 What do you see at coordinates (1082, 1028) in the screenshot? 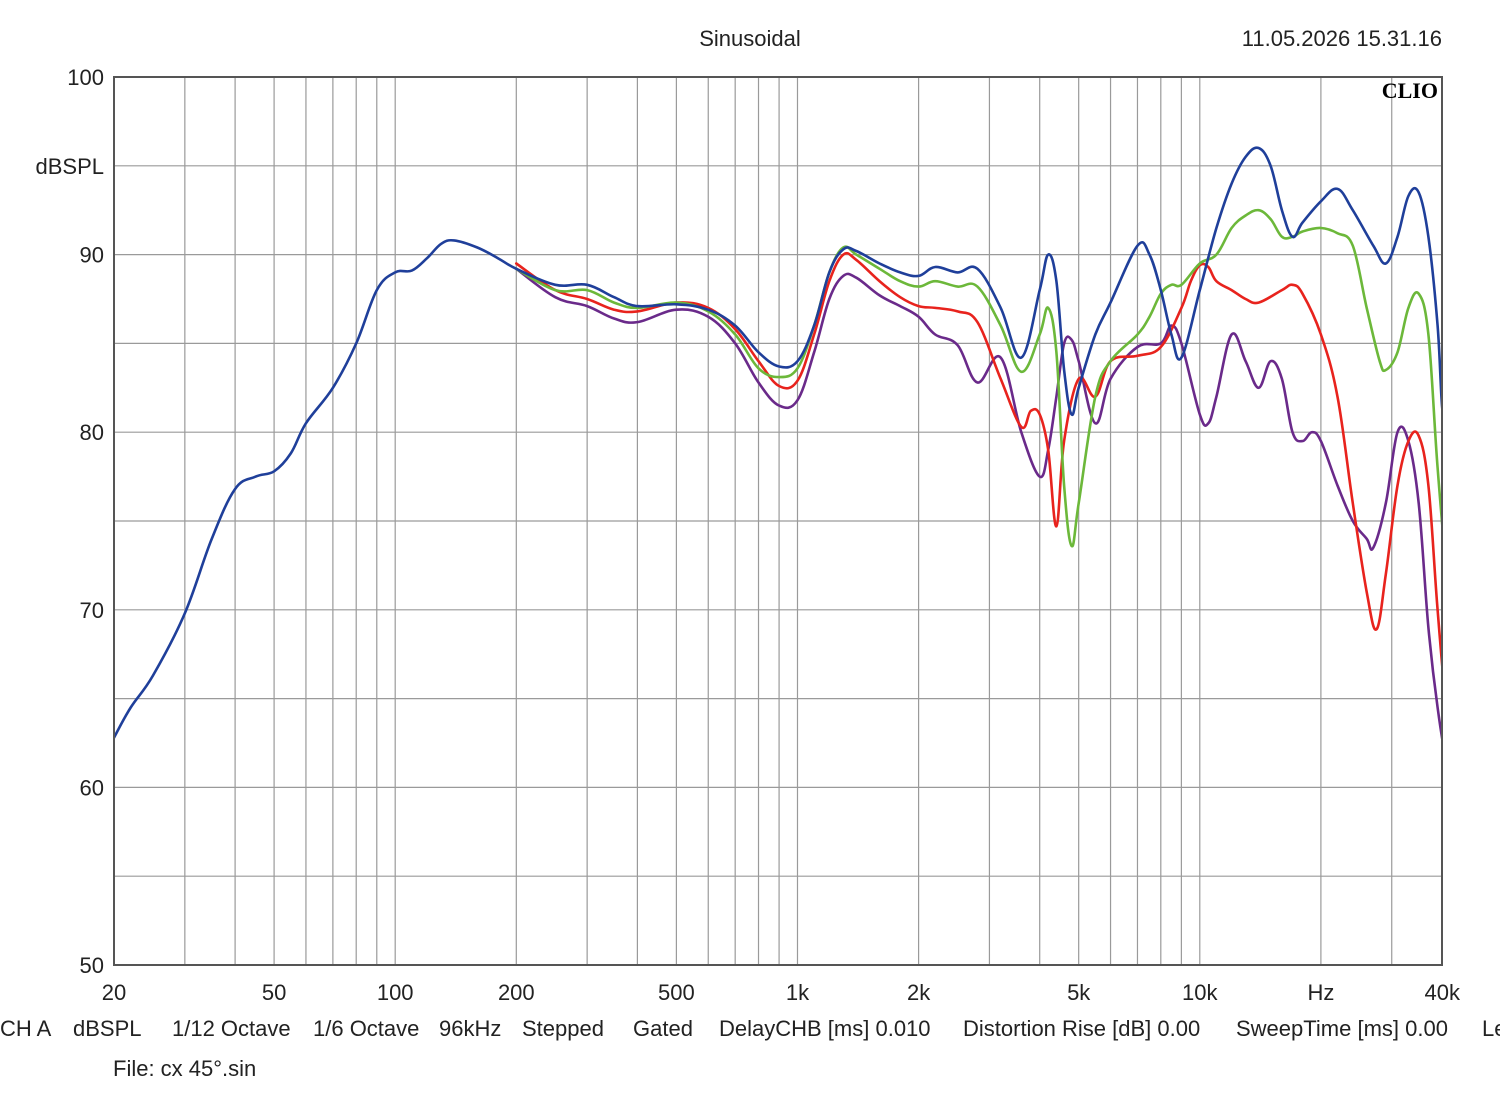
I see `distortion-rise-label: Distortion Rise [dB] 0.00` at bounding box center [1082, 1028].